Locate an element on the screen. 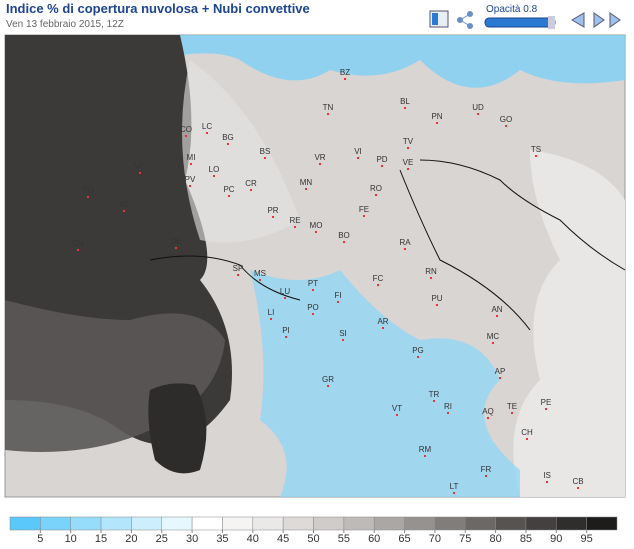  city-label: CH is located at coordinates (527, 432).